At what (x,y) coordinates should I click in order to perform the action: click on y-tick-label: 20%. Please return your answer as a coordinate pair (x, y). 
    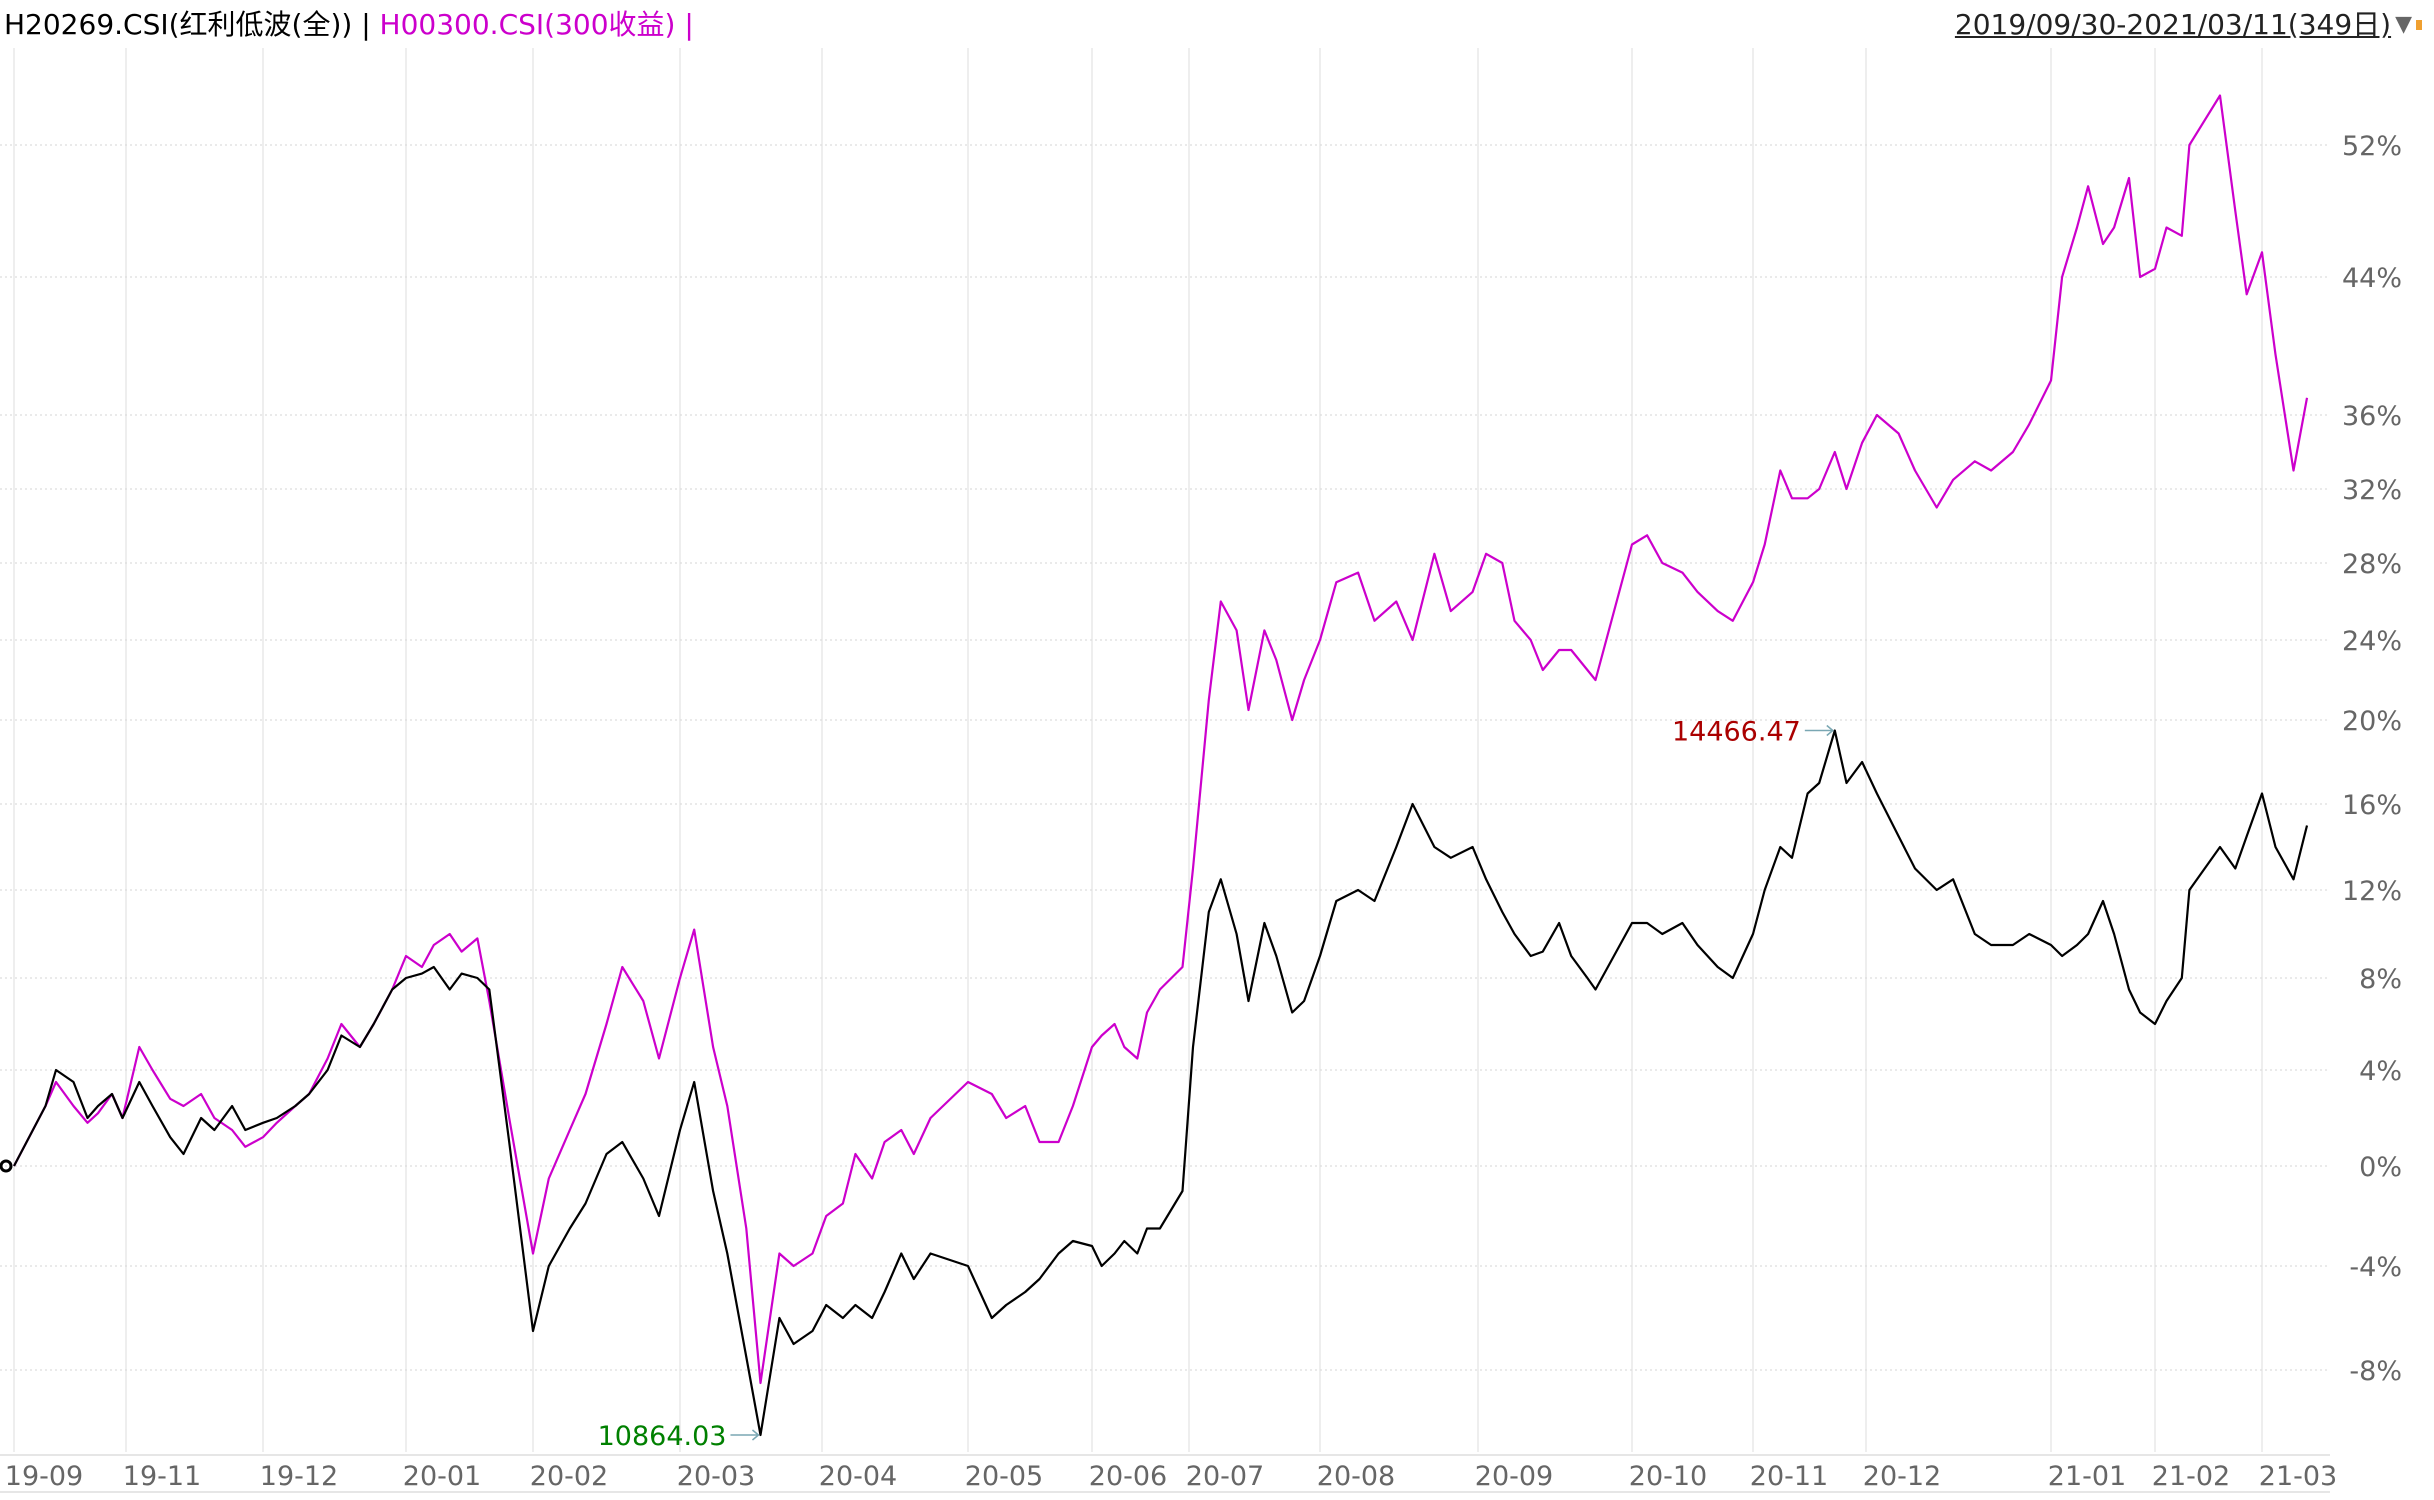
    Looking at the image, I should click on (2372, 721).